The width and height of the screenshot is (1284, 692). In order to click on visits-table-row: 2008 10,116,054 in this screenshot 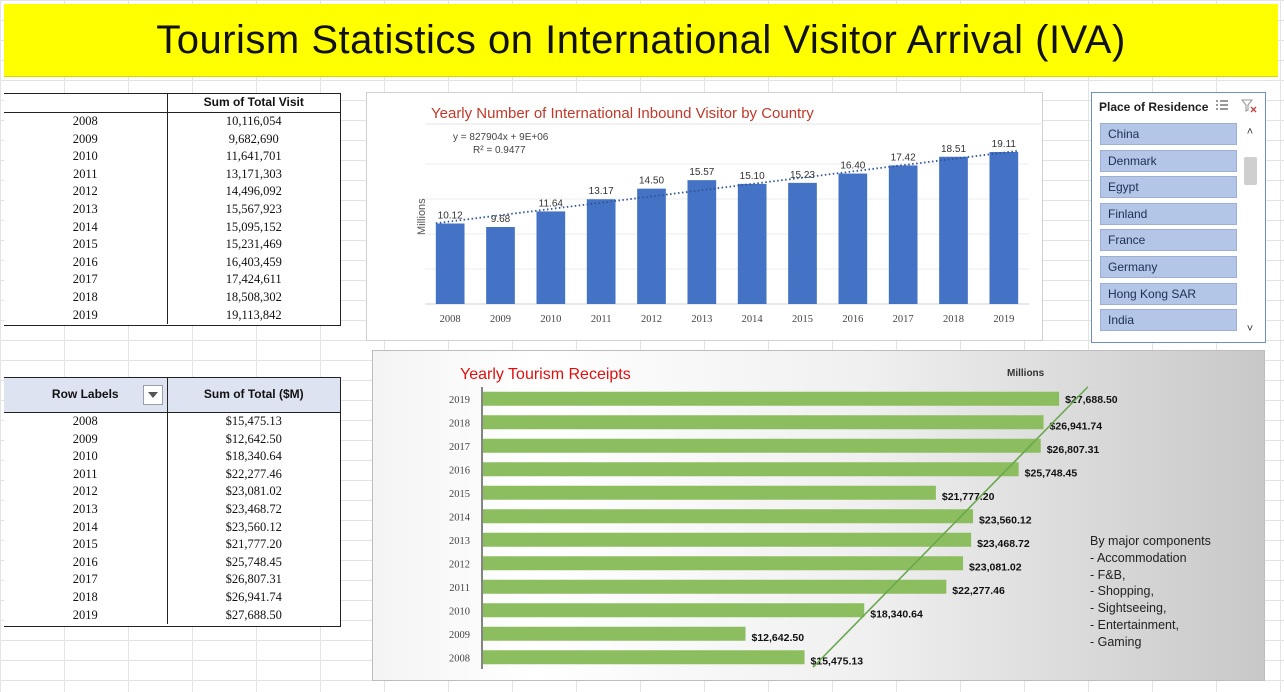, I will do `click(172, 121)`.